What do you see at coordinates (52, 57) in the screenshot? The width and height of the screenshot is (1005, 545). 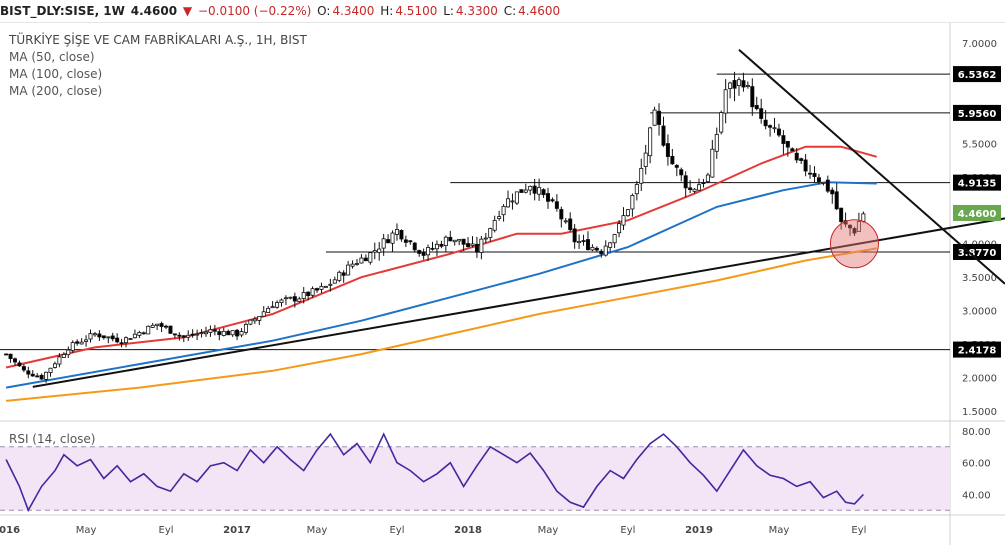 I see `legend-ma50: MA (50, close)` at bounding box center [52, 57].